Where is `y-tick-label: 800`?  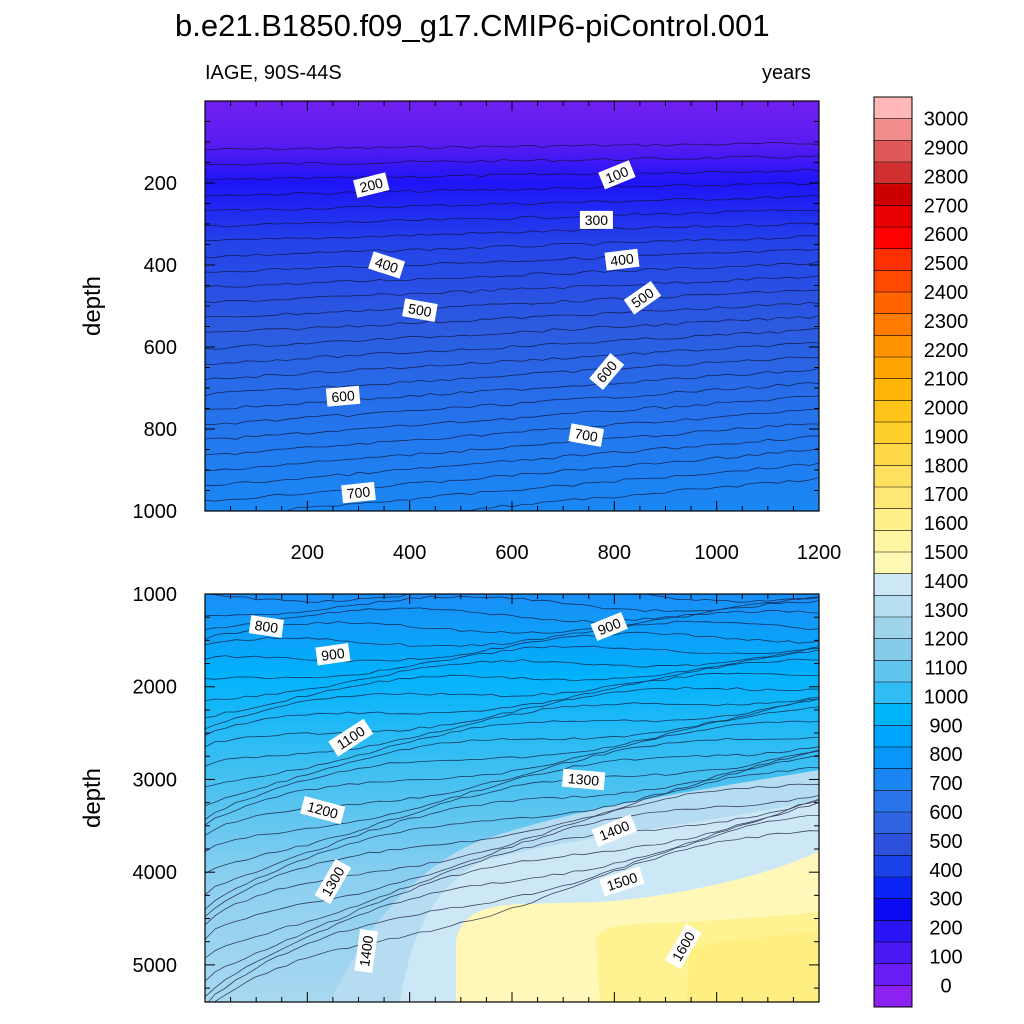 y-tick-label: 800 is located at coordinates (160, 430).